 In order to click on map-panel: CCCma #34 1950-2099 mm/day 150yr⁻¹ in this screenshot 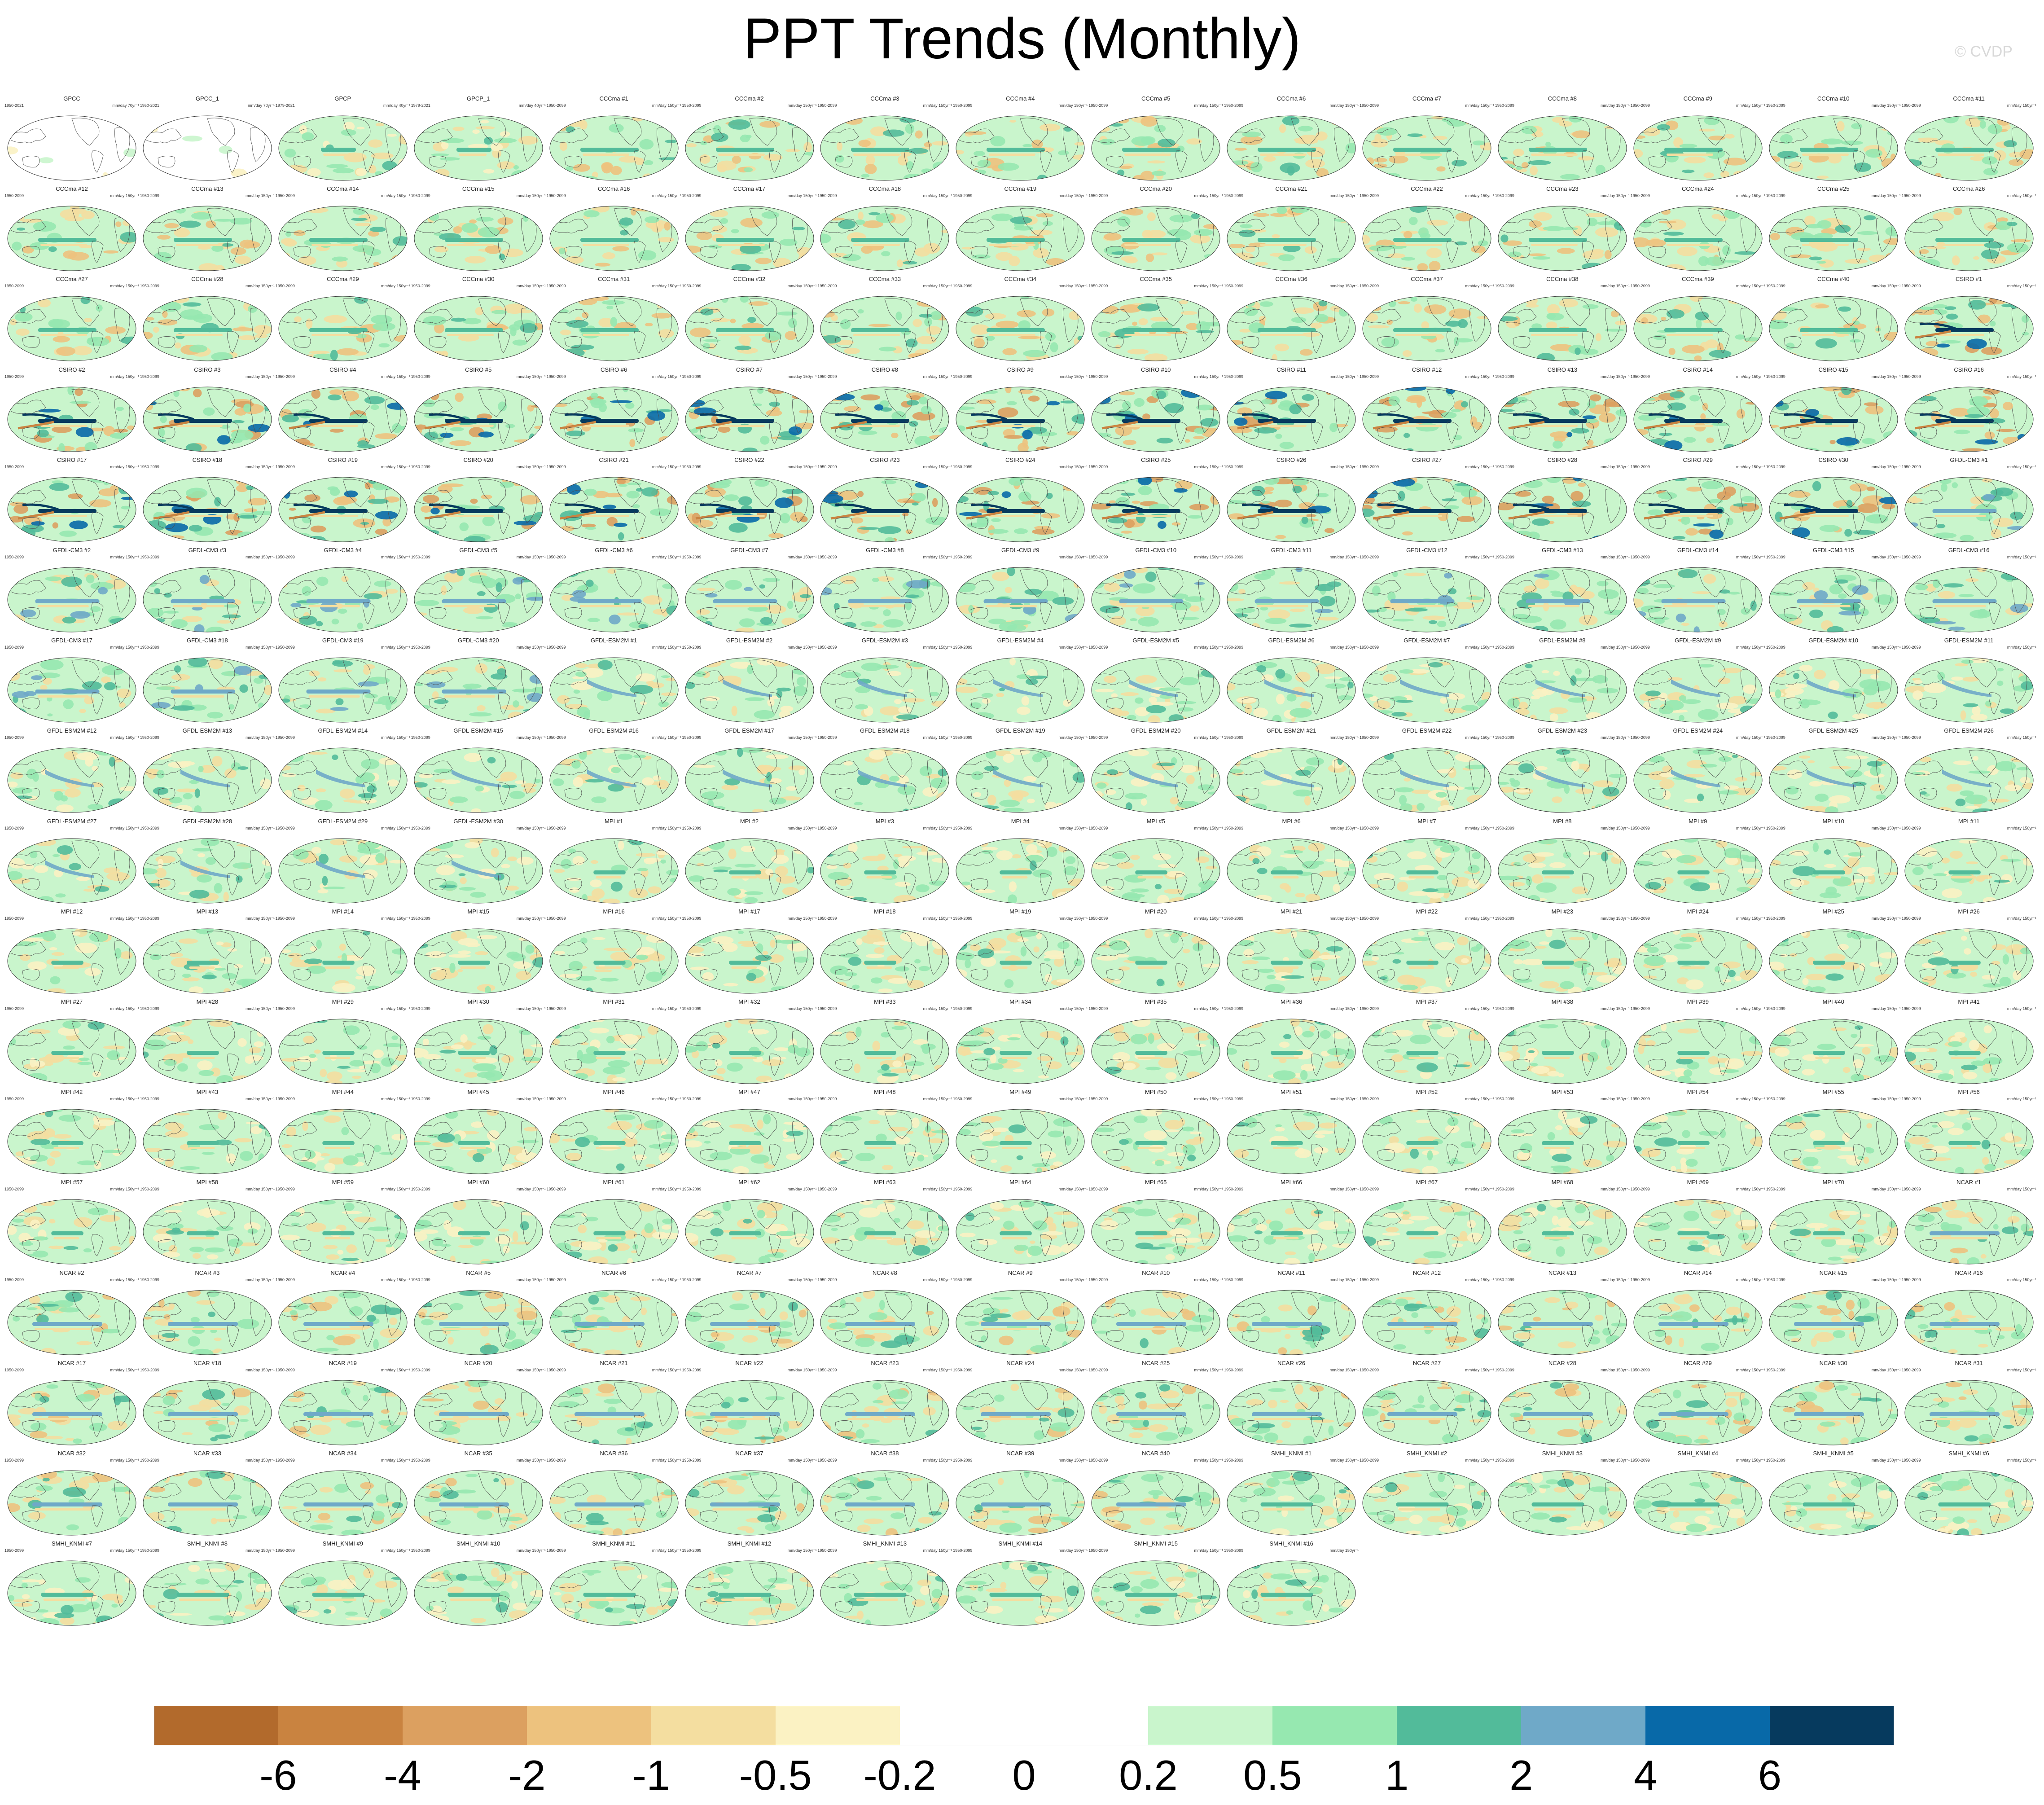, I will do `click(1020, 320)`.